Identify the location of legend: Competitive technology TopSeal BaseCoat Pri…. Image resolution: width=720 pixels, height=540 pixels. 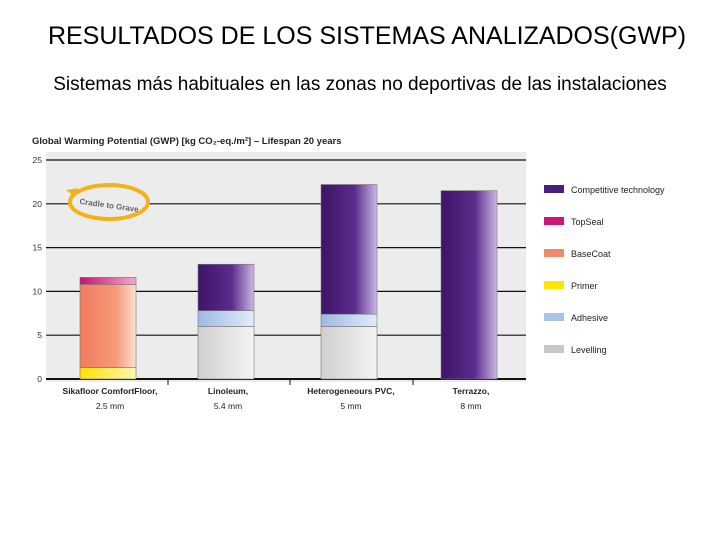
(604, 270).